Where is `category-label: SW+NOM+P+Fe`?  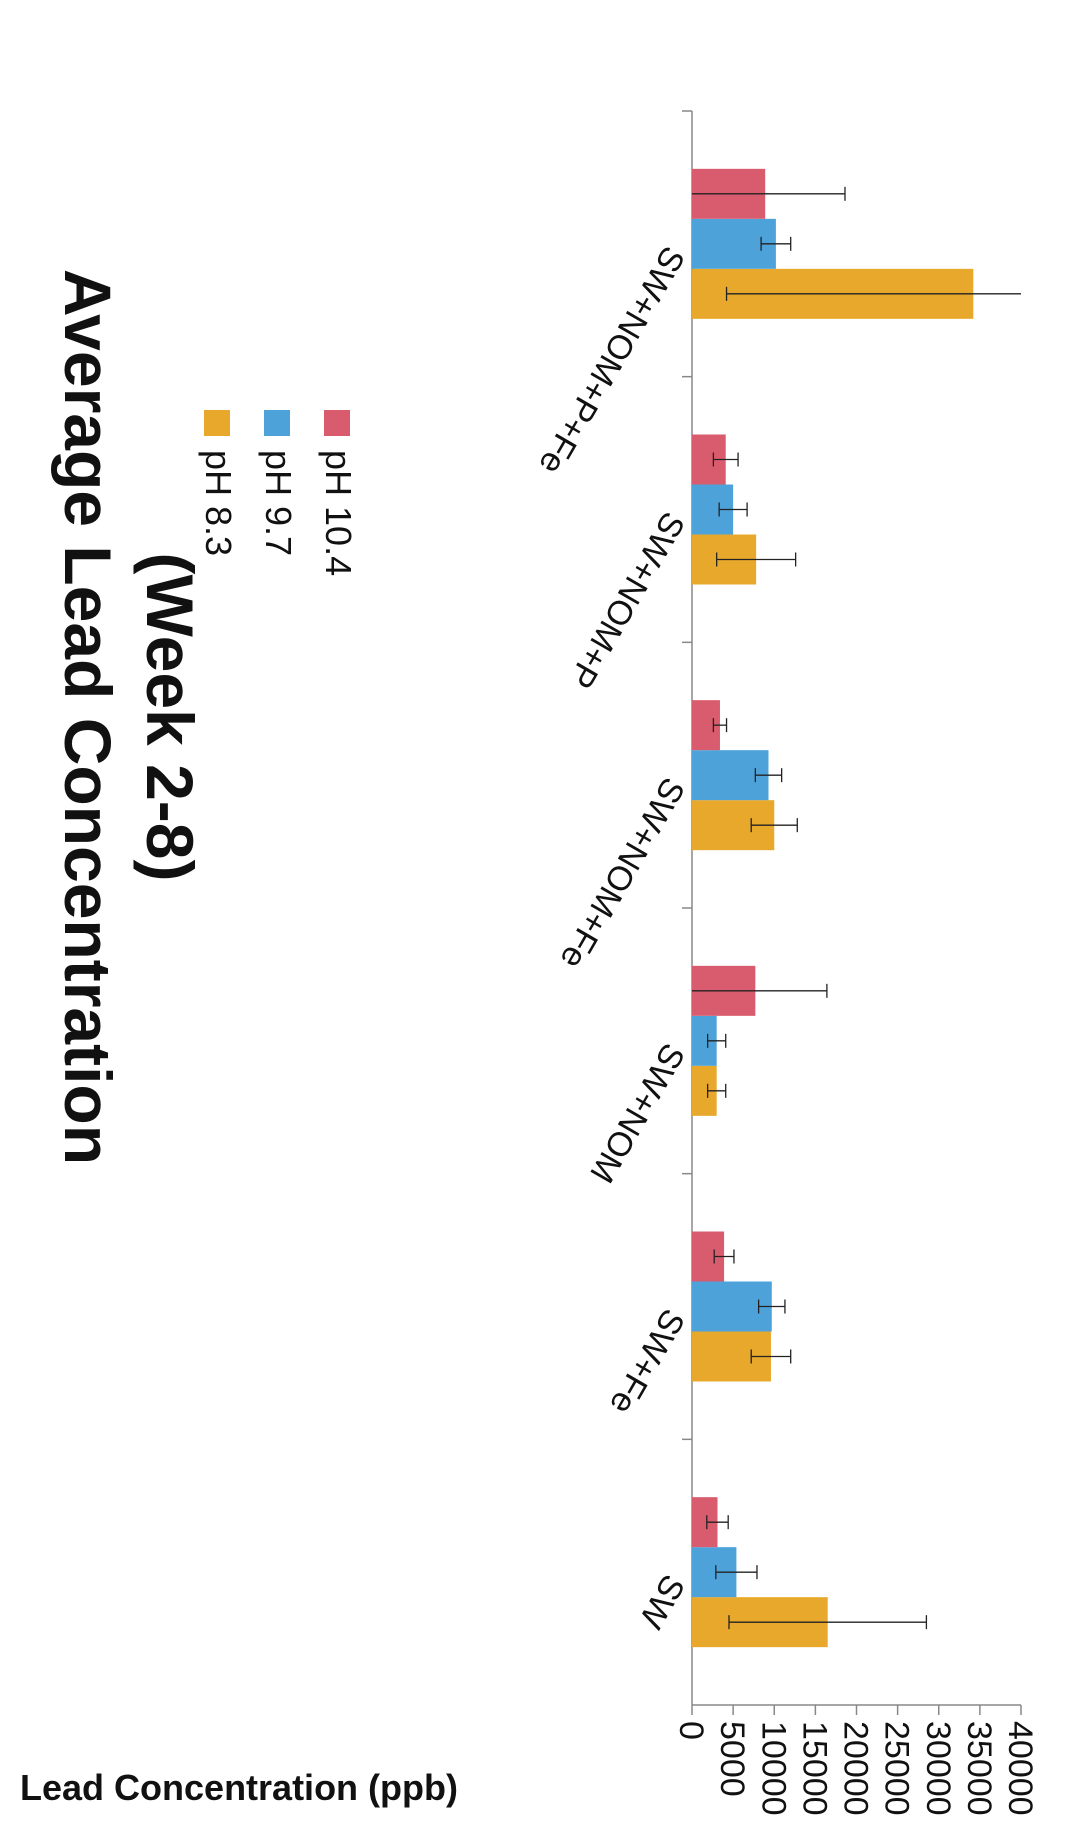
category-label: SW+NOM+P+Fe is located at coordinates (611, 360).